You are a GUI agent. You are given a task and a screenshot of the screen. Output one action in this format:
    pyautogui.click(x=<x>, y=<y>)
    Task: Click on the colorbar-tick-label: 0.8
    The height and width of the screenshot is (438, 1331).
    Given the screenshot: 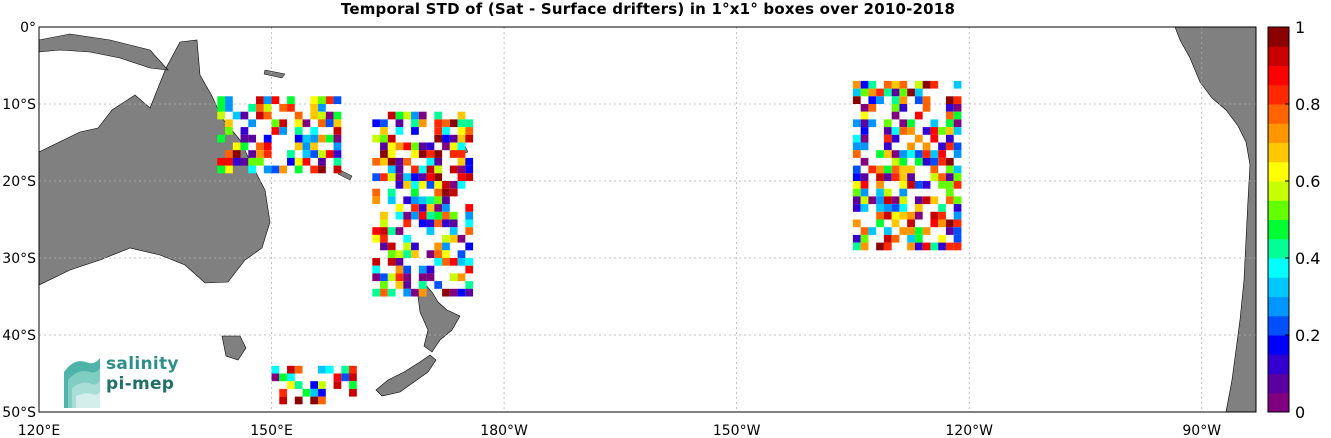 What is the action you would take?
    pyautogui.click(x=1307, y=104)
    